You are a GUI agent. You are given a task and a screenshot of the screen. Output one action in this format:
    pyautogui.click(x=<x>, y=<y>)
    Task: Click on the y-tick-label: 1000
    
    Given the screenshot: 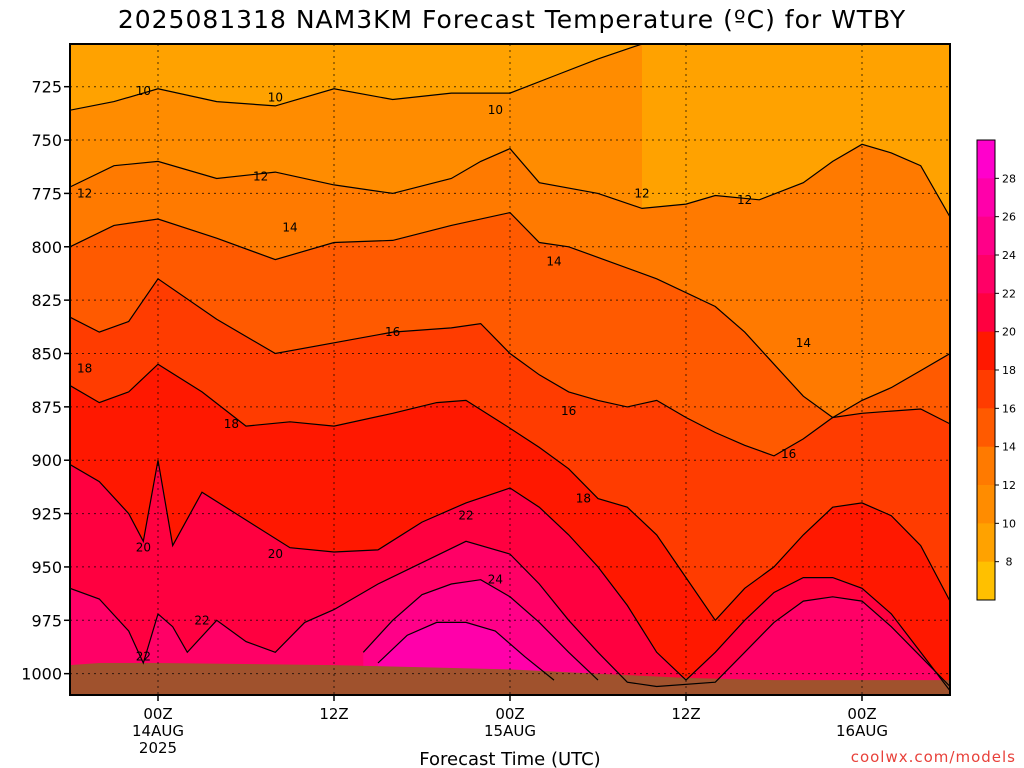 What is the action you would take?
    pyautogui.click(x=41, y=674)
    